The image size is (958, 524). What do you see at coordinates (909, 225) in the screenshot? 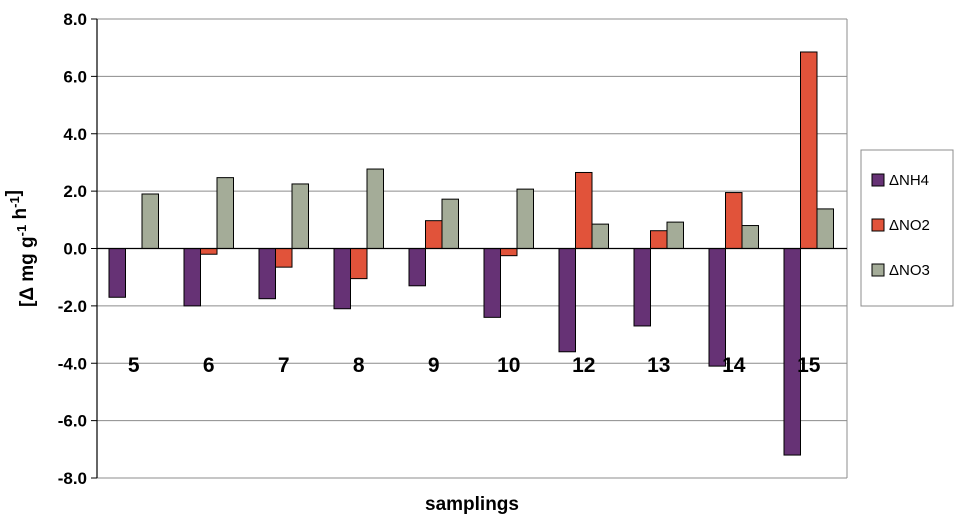
I see `legend-label: ΔNO2` at bounding box center [909, 225].